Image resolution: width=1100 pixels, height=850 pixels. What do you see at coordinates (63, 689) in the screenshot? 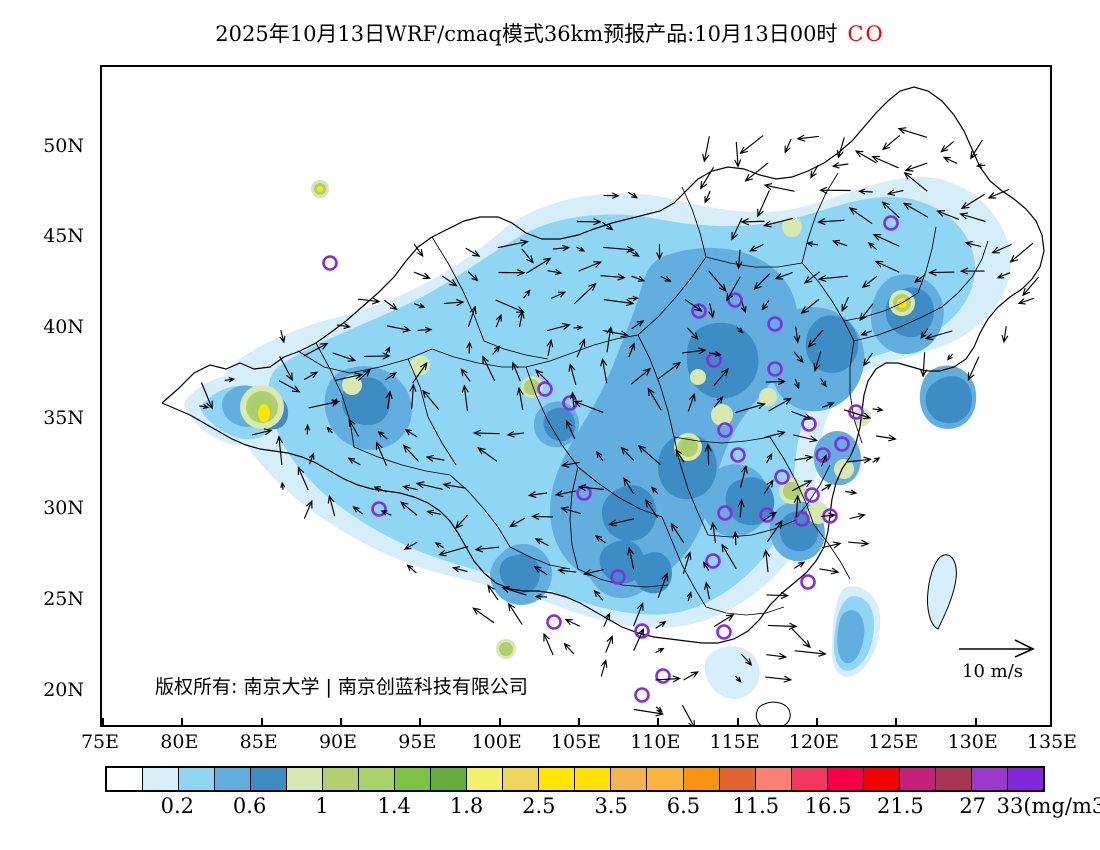
I see `latitude-label: 20N` at bounding box center [63, 689].